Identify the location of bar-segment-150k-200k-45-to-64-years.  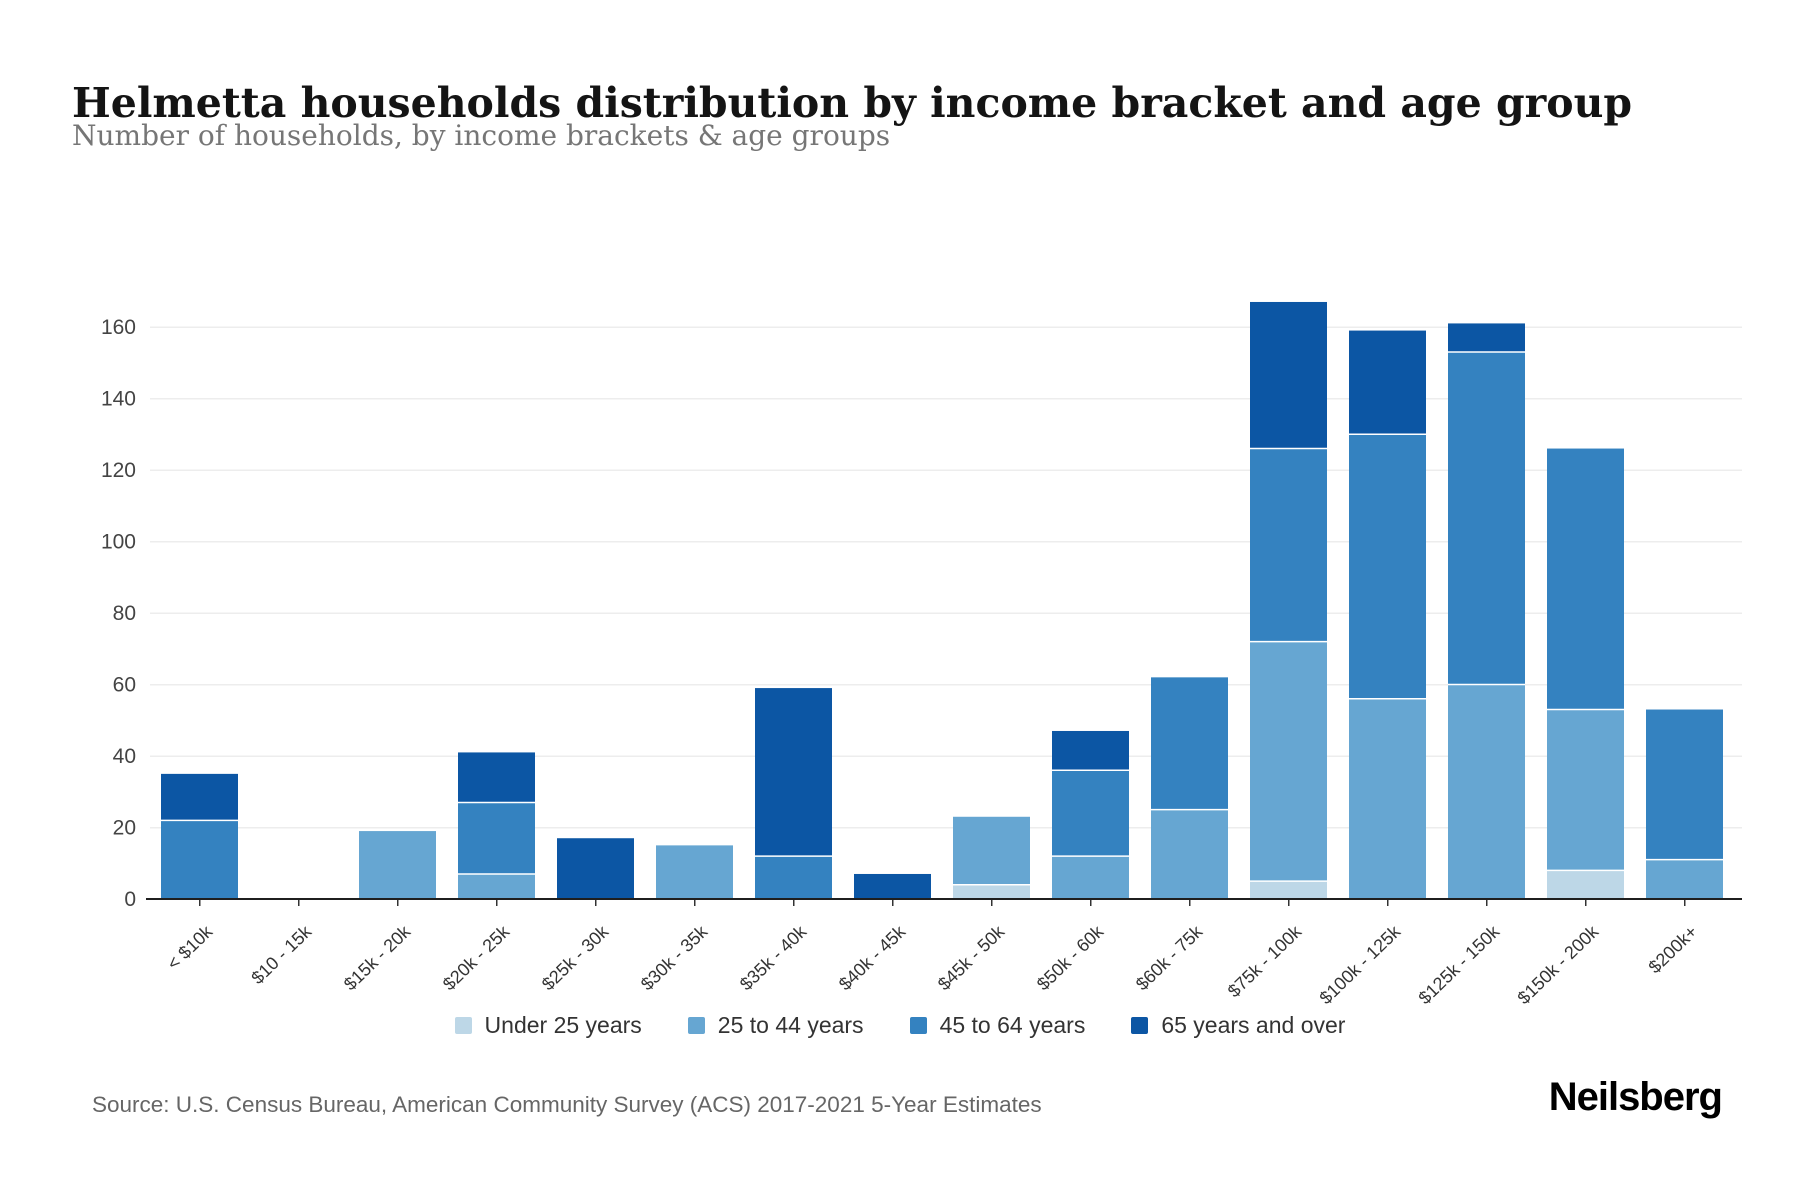
(1585, 579).